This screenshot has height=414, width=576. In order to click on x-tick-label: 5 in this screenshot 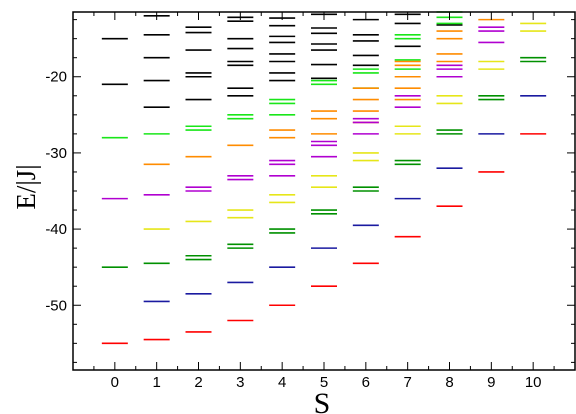, I will do `click(324, 382)`.